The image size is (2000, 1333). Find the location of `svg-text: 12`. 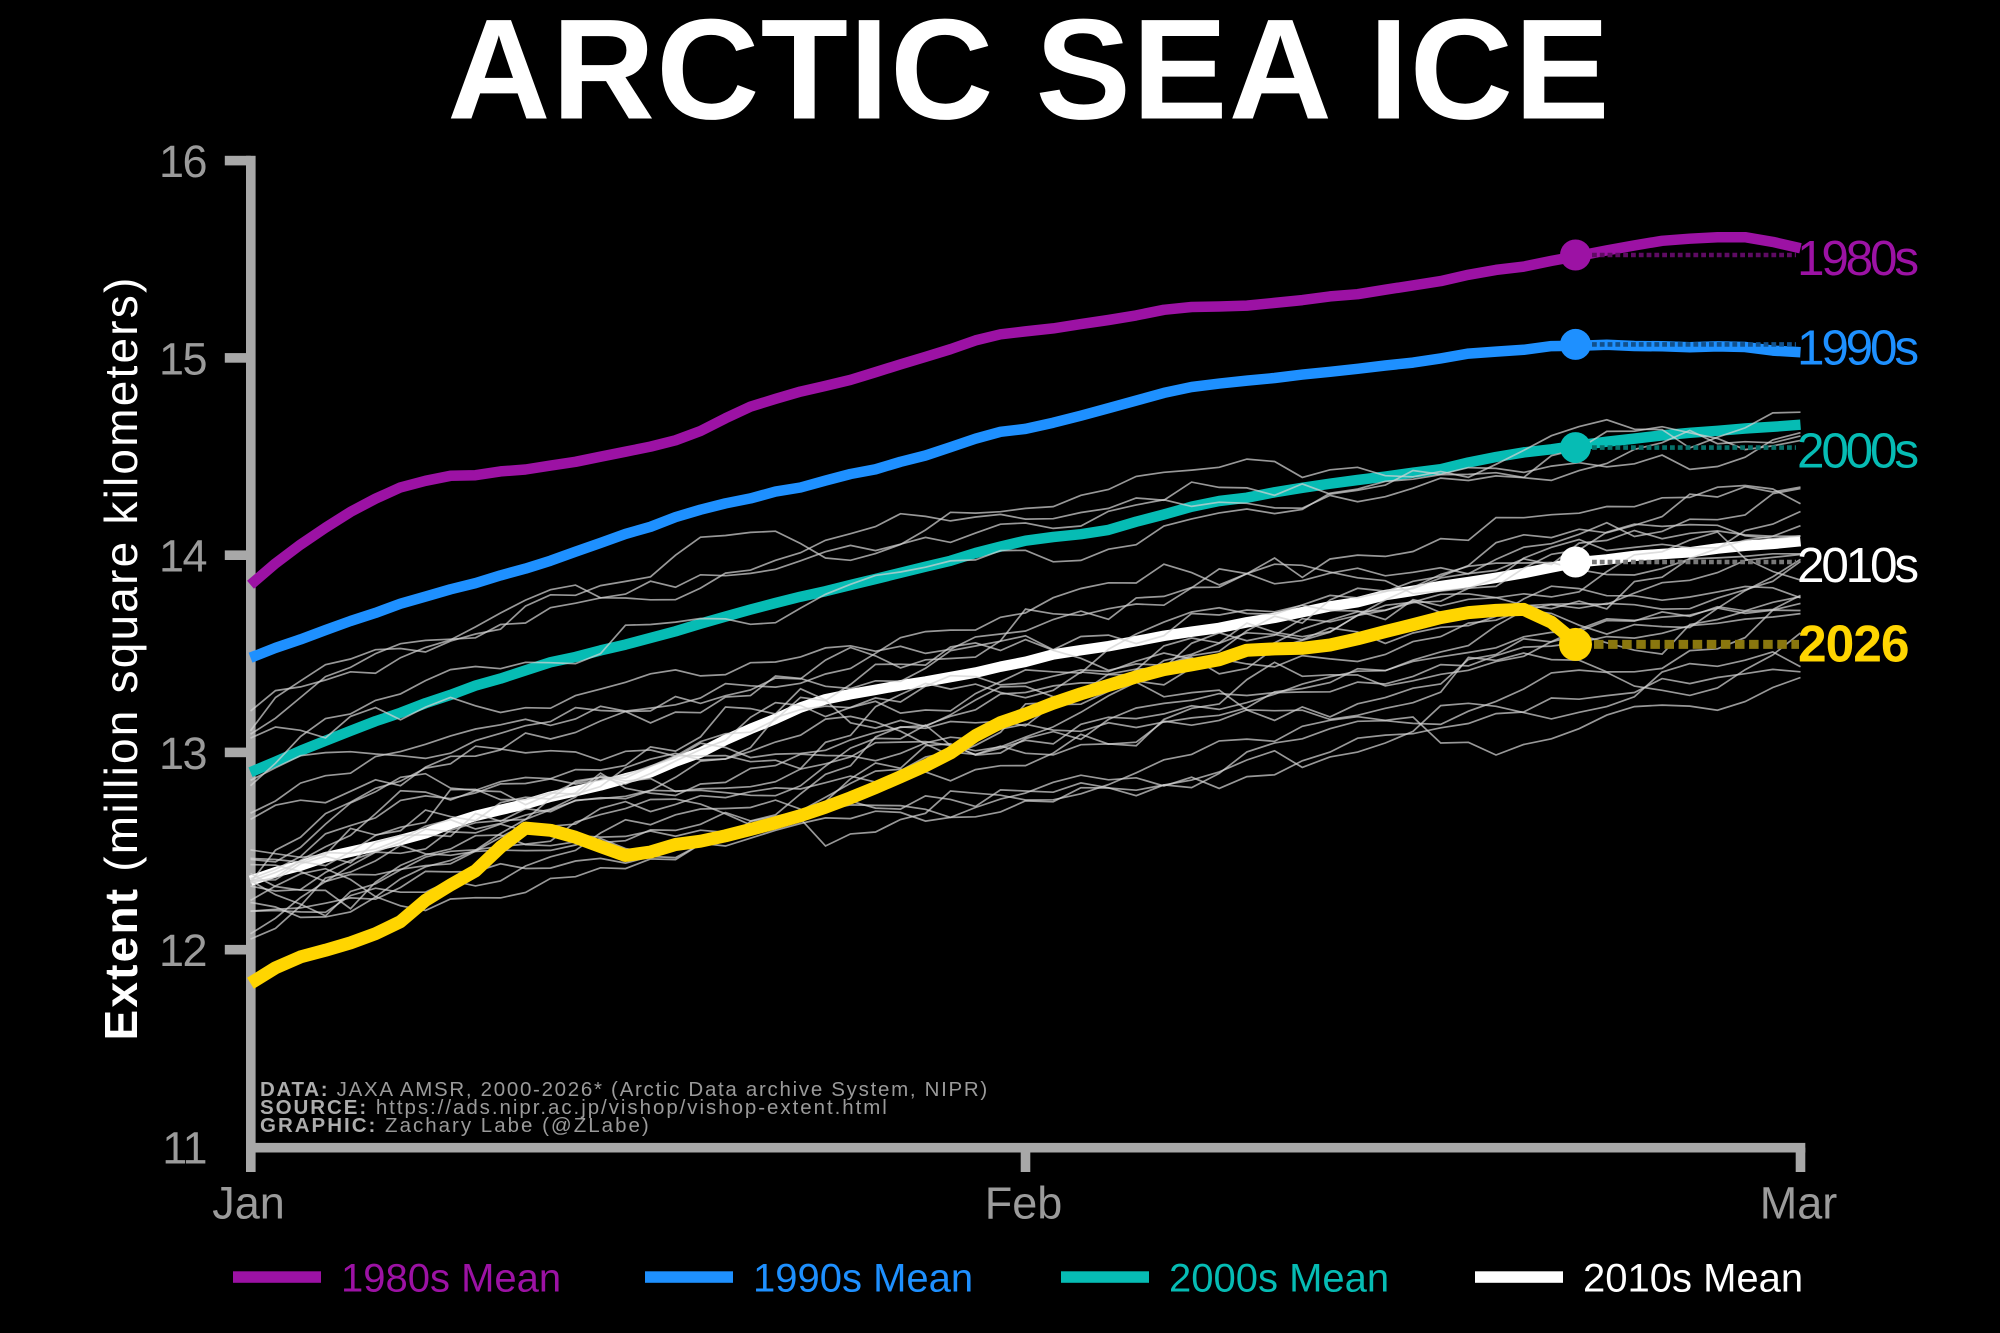

svg-text: 12 is located at coordinates (182, 950).